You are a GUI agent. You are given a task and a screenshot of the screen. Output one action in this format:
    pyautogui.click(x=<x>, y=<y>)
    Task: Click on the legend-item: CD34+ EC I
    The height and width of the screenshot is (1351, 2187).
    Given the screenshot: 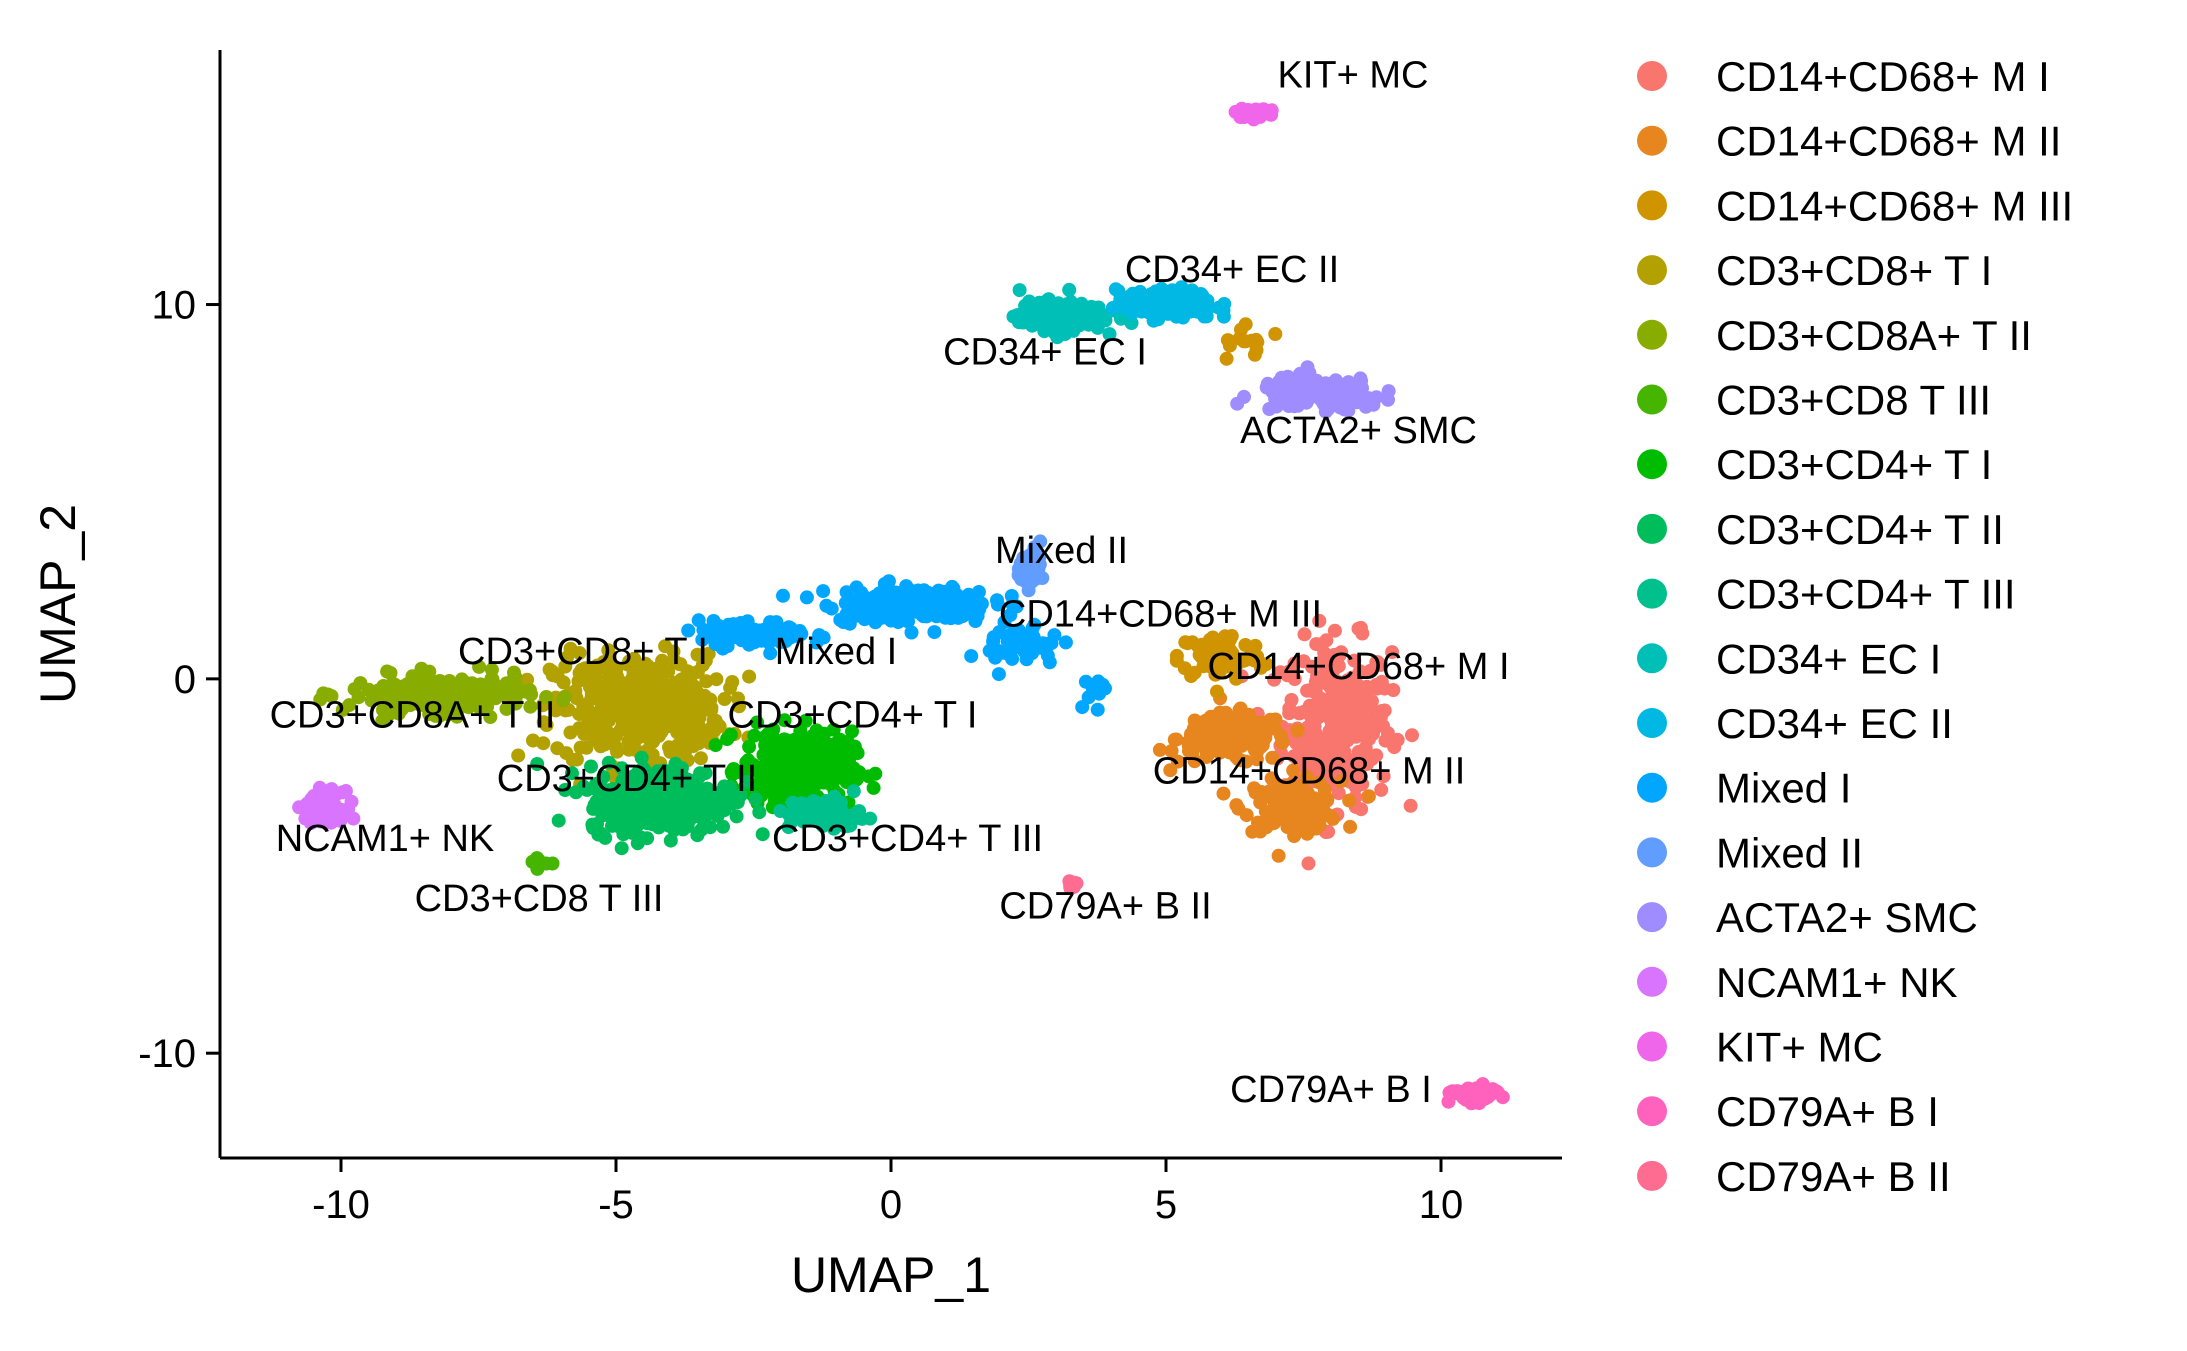 What is the action you would take?
    pyautogui.click(x=1789, y=658)
    